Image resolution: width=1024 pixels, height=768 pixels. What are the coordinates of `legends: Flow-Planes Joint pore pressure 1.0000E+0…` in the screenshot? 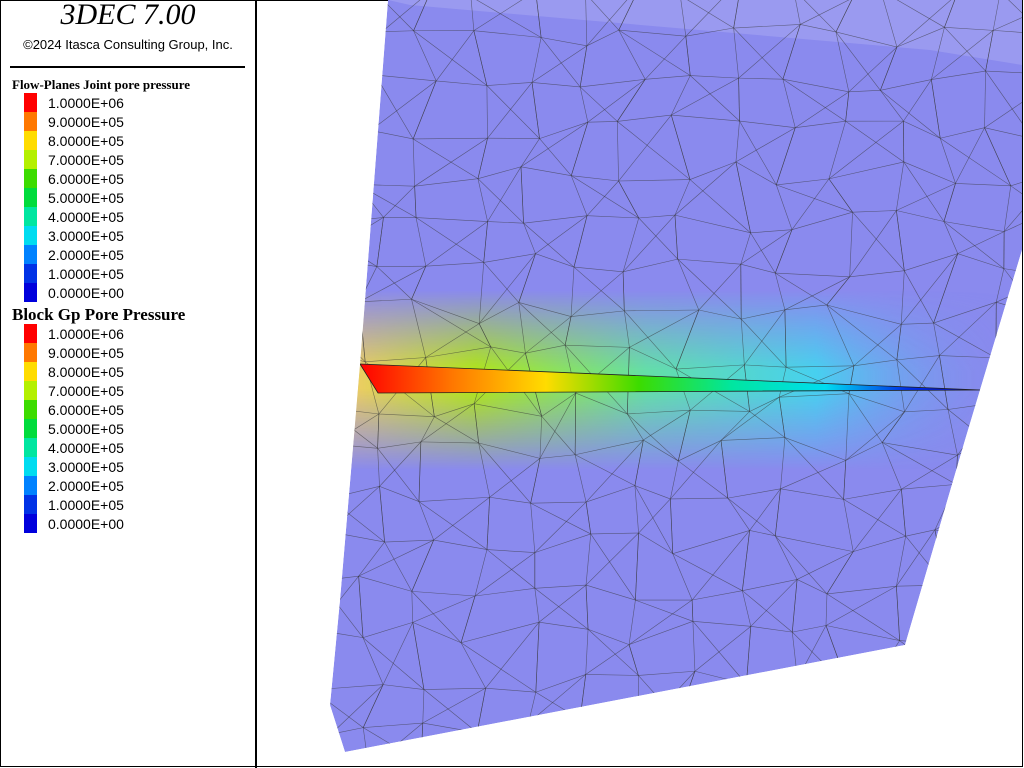 It's located at (101, 305).